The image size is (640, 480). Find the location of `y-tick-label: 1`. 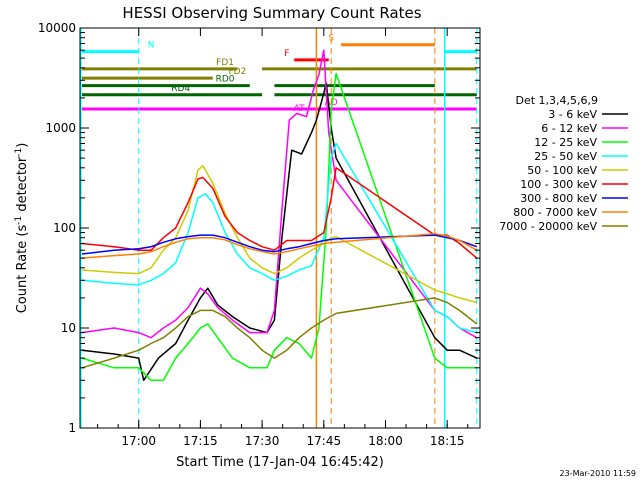

y-tick-label: 1 is located at coordinates (72, 428).